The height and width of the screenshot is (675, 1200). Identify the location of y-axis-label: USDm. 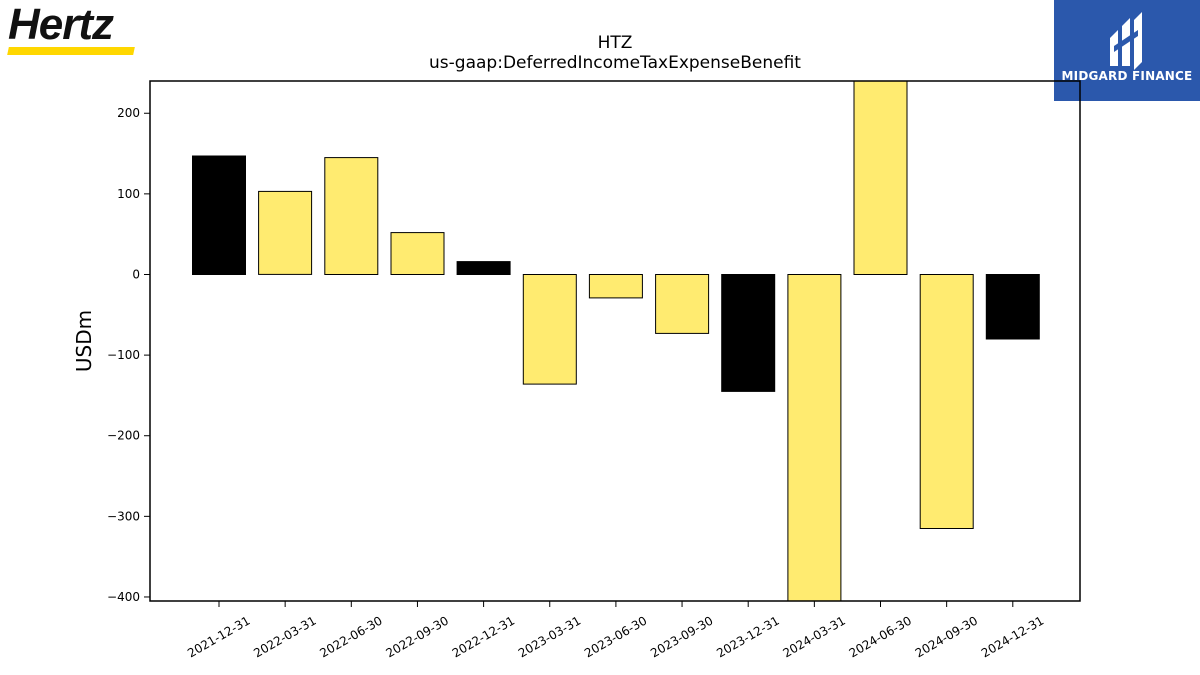
(84, 341).